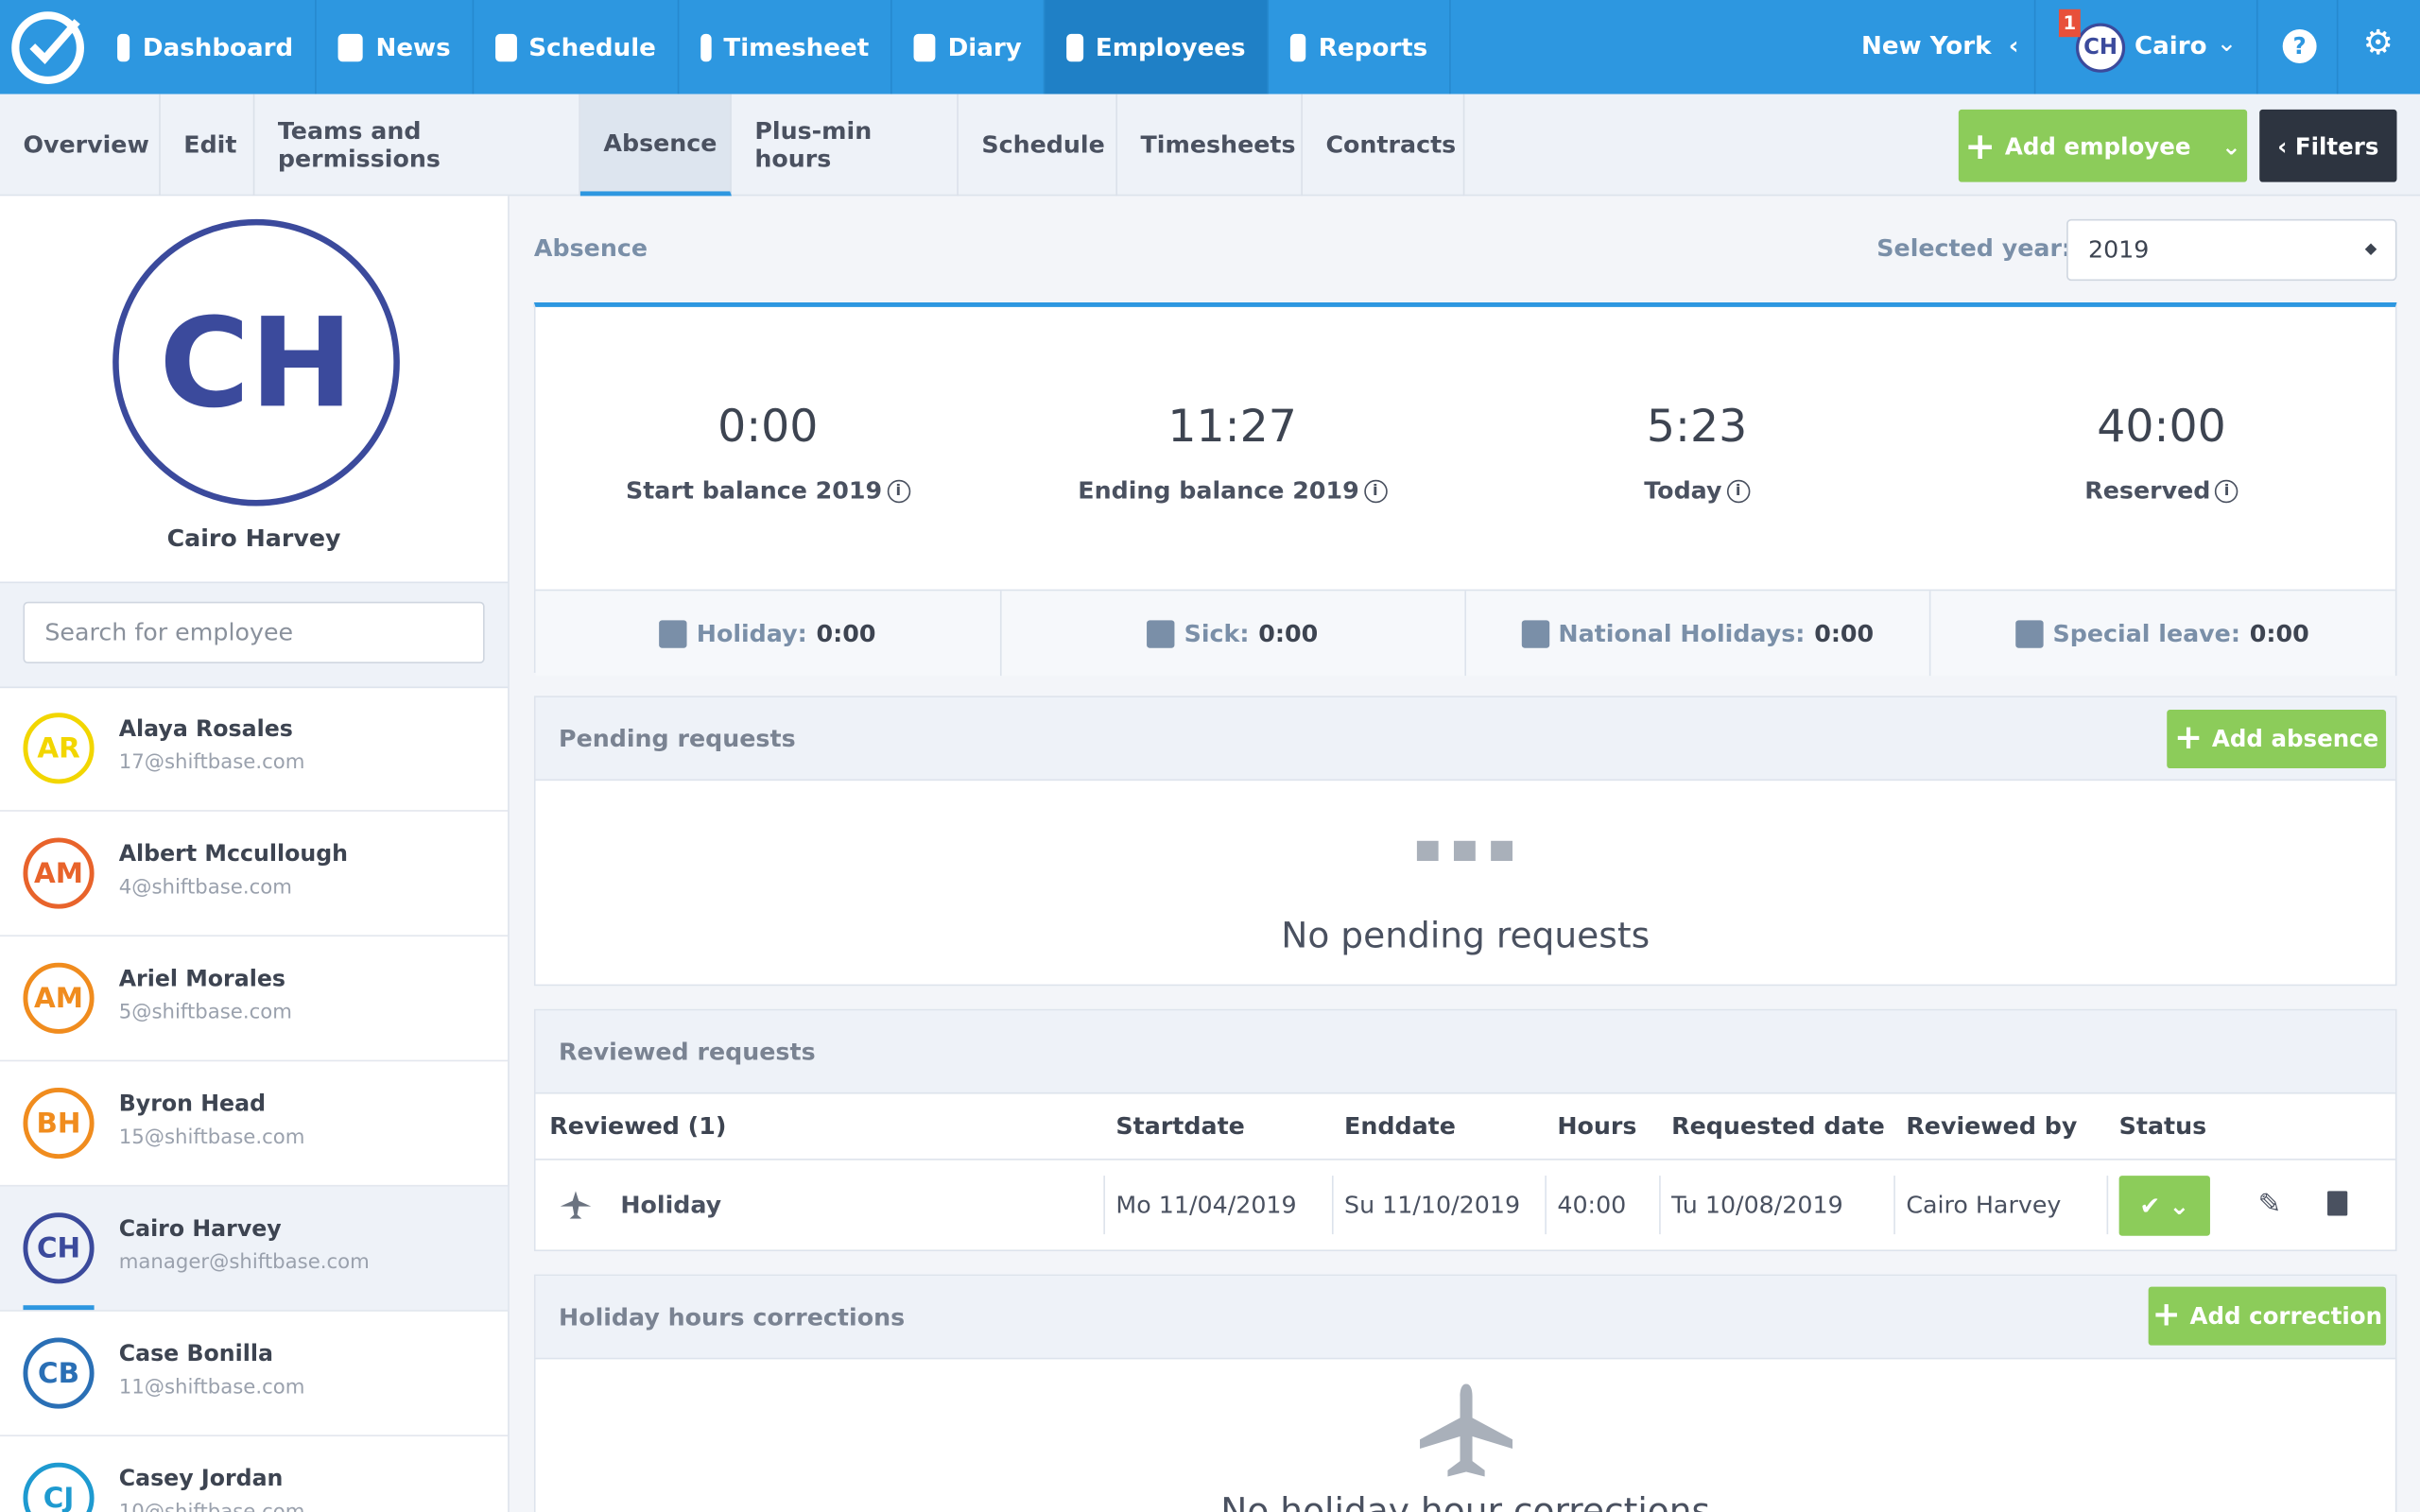  Describe the element at coordinates (655, 145) in the screenshot. I see `tab: Absence` at that location.